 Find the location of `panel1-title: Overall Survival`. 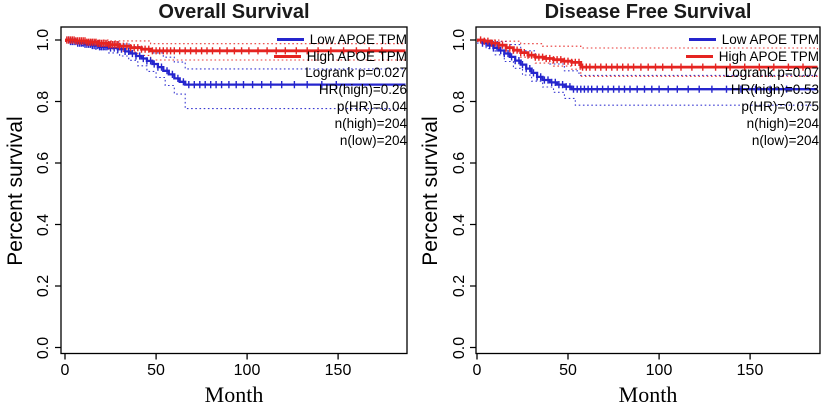

panel1-title: Overall Survival is located at coordinates (234, 12).